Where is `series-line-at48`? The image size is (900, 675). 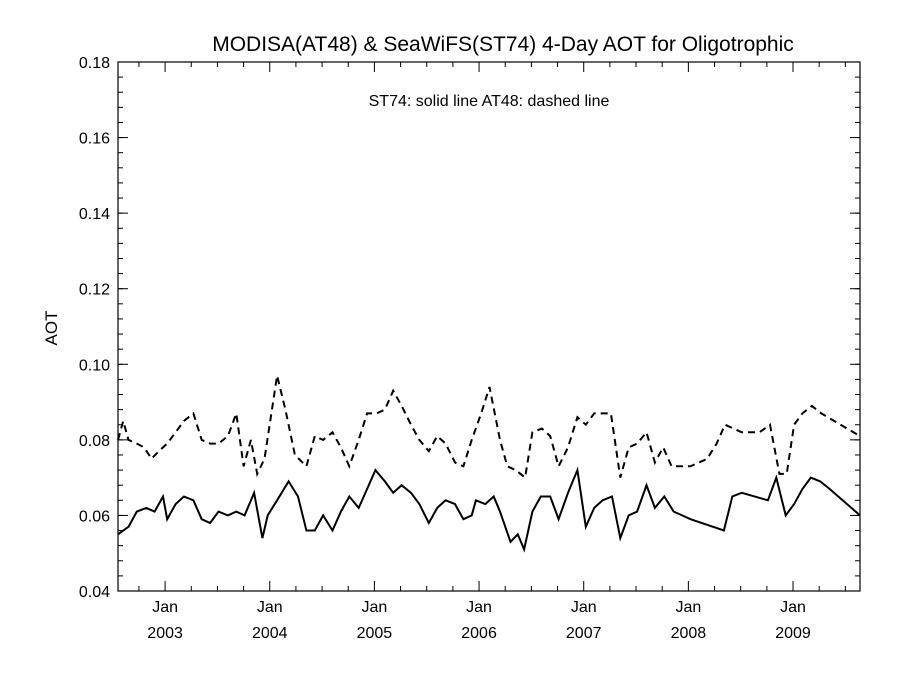
series-line-at48 is located at coordinates (489, 427).